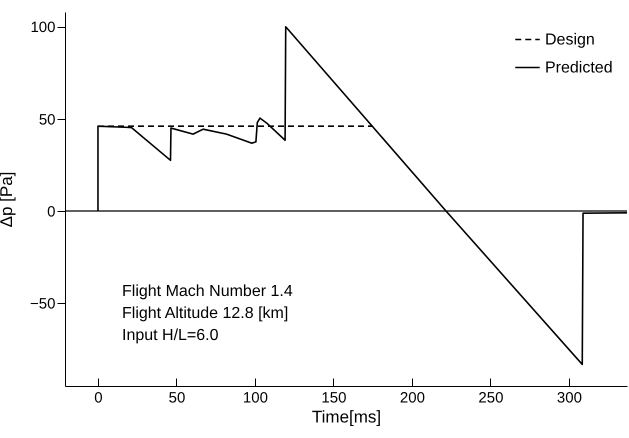 Image resolution: width=629 pixels, height=438 pixels. Describe the element at coordinates (170, 335) in the screenshot. I see `annotation: Input H/L=6.0` at that location.